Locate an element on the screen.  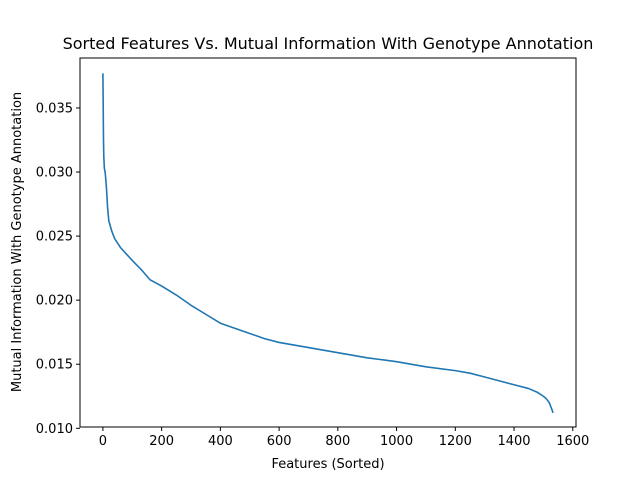
x-tick-label: 0 is located at coordinates (103, 441).